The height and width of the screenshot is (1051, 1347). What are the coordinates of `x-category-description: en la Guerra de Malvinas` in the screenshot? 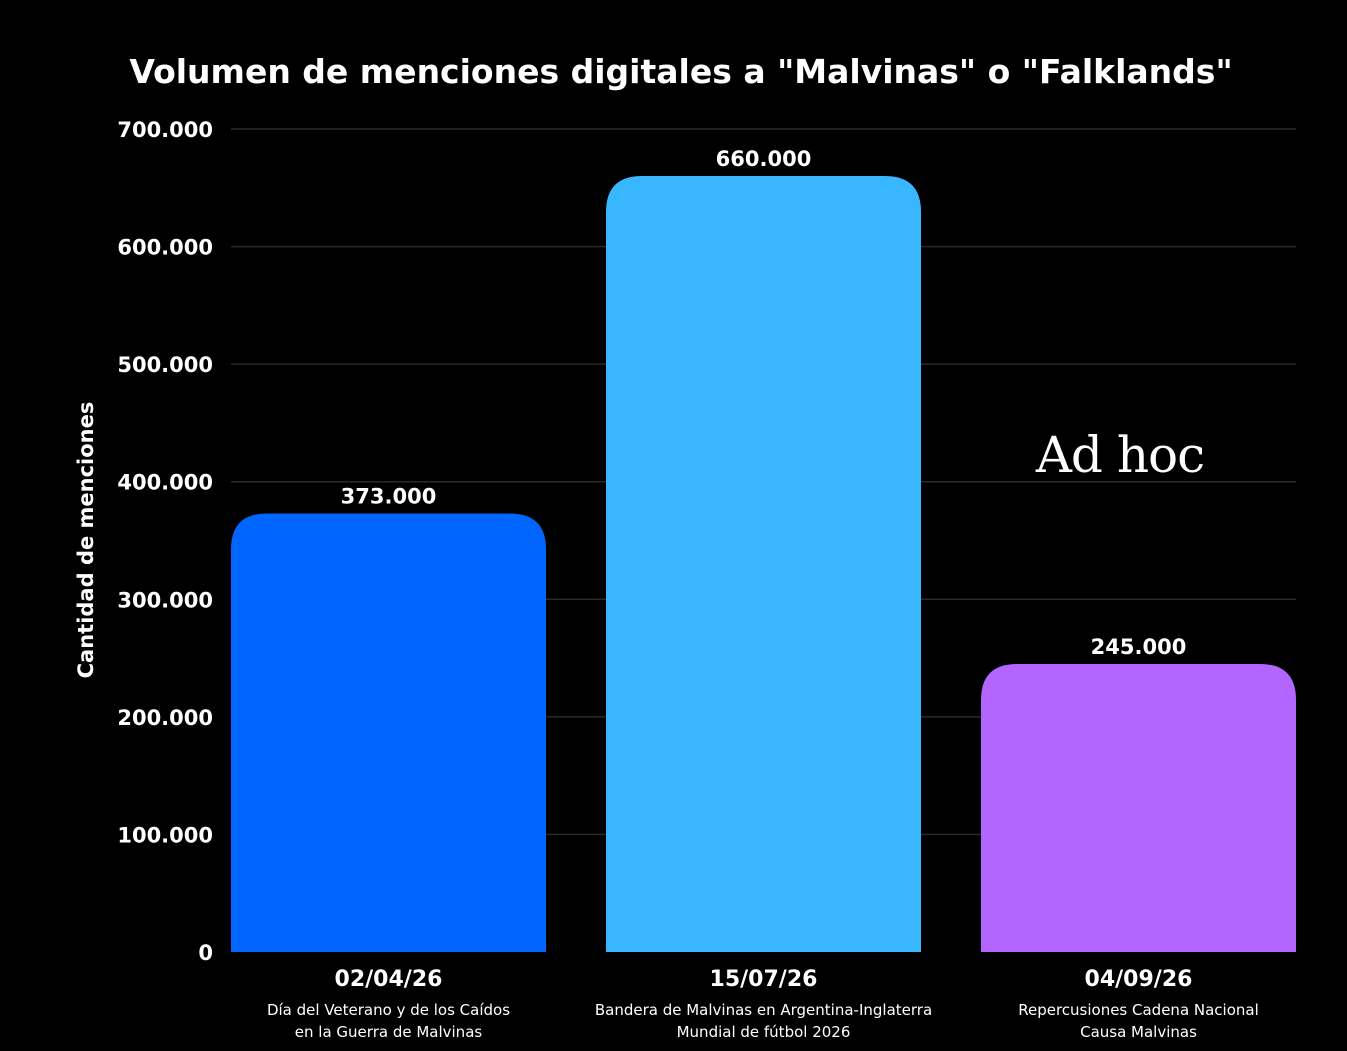 It's located at (389, 1032).